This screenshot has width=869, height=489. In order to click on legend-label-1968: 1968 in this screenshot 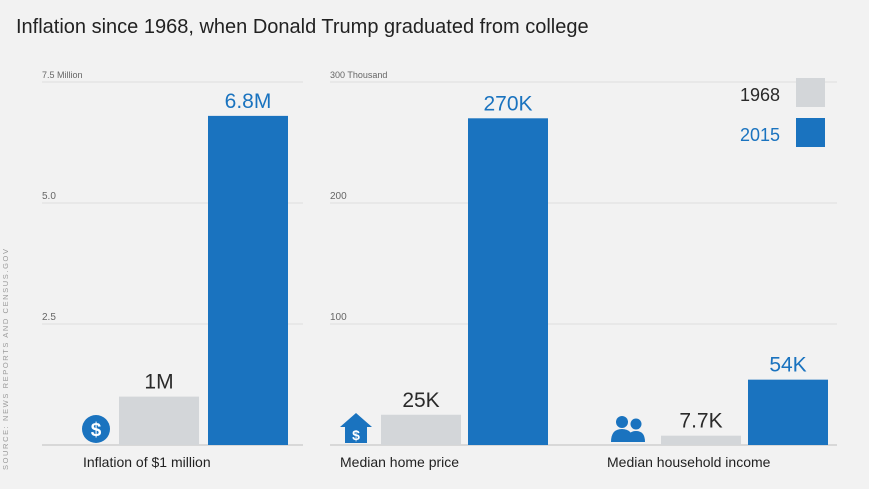, I will do `click(760, 95)`.